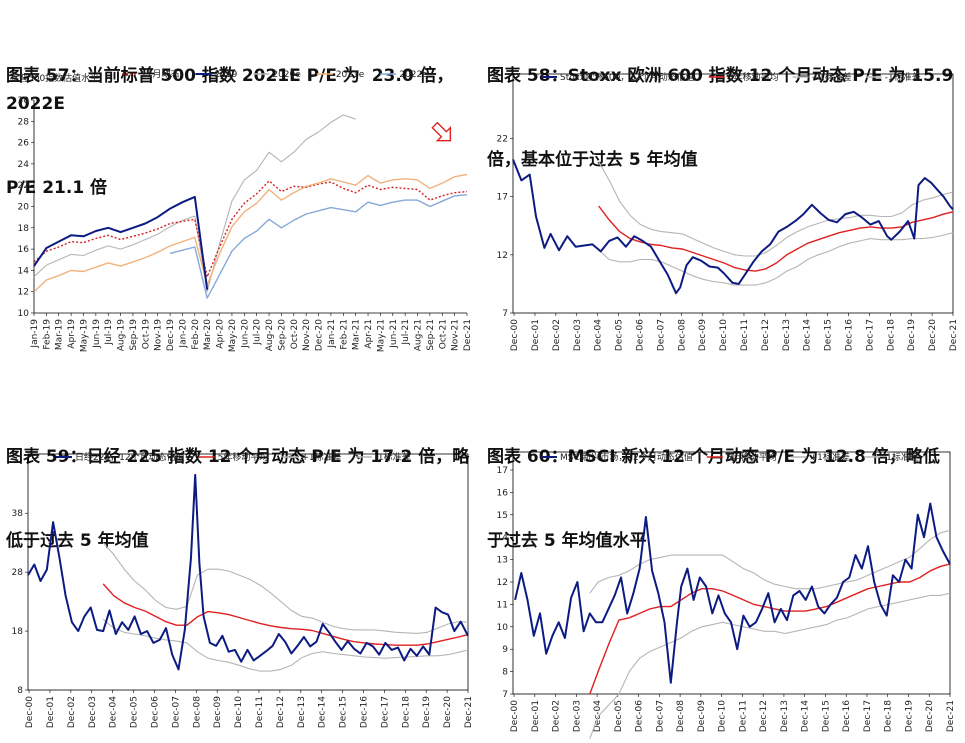 This screenshot has width=965, height=743. I want to click on legend-label: -1标准差, so click(393, 457).